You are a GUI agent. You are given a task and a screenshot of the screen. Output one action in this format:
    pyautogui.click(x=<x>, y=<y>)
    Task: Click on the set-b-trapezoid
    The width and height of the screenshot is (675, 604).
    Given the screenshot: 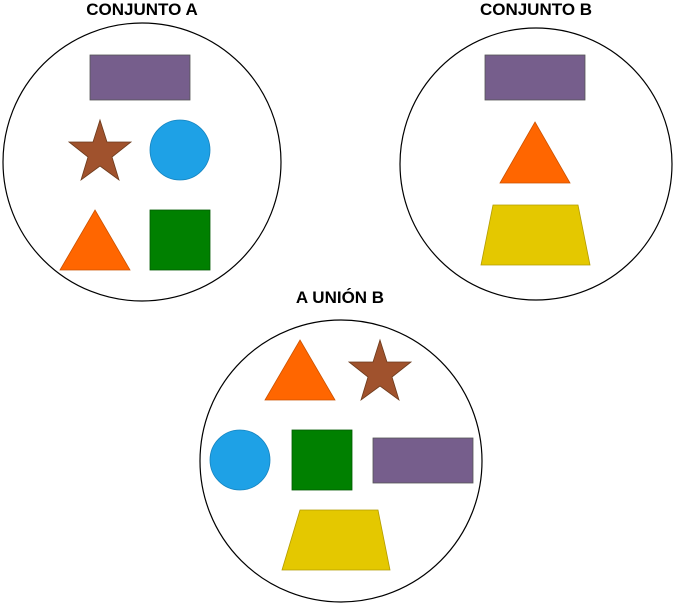 What is the action you would take?
    pyautogui.click(x=535, y=235)
    